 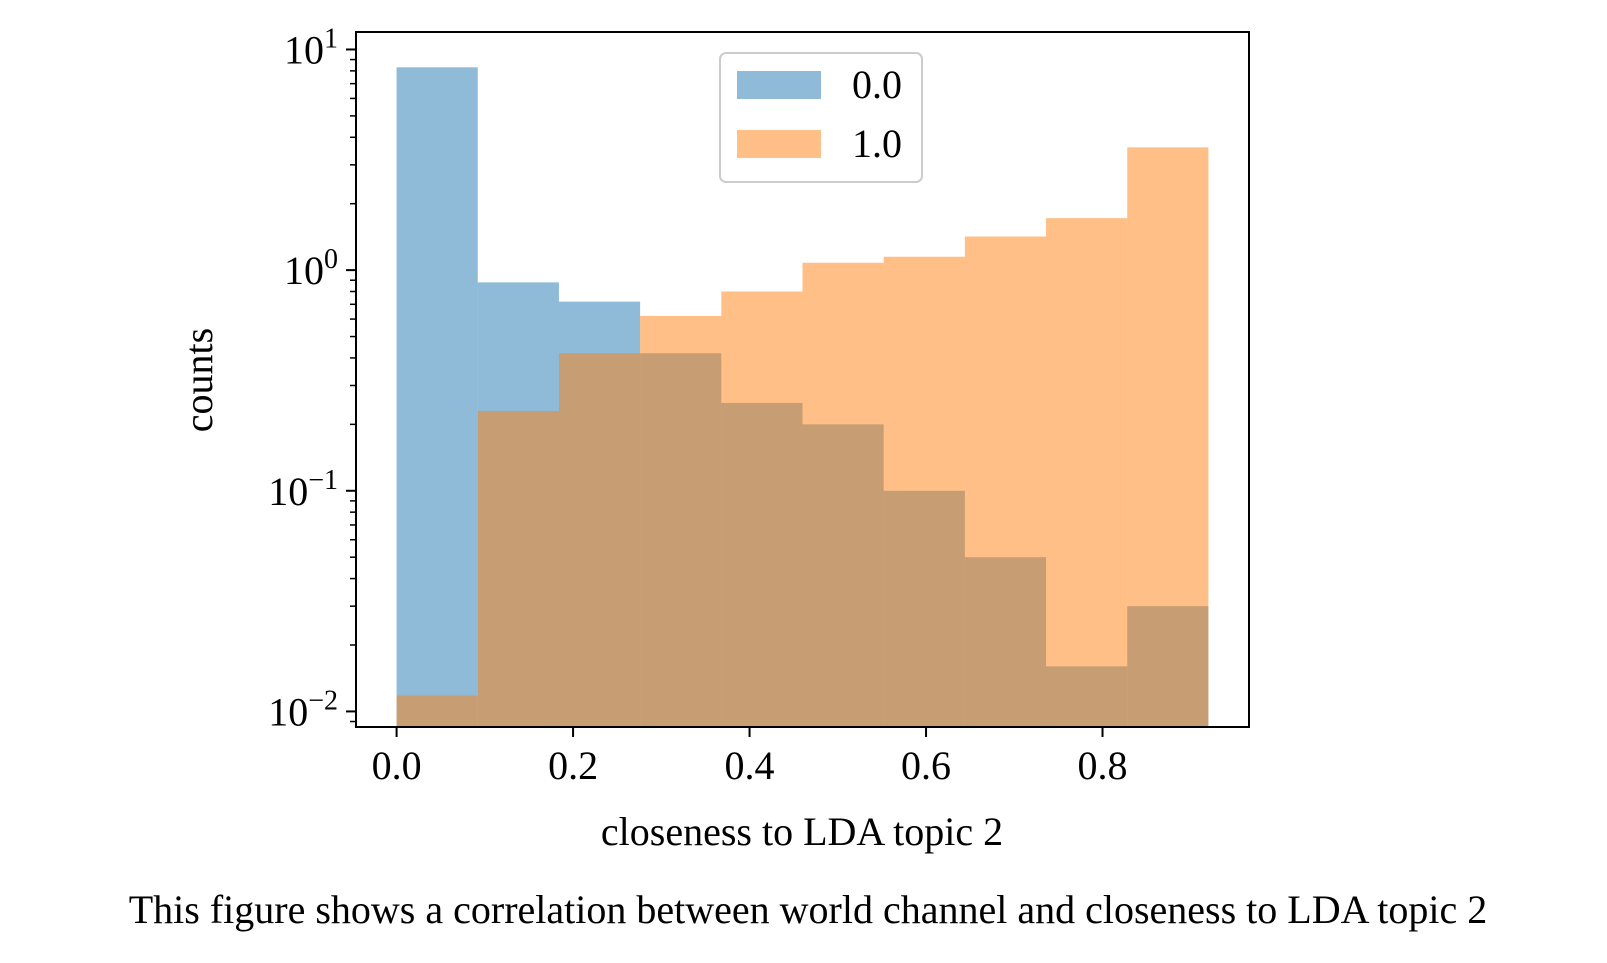 What do you see at coordinates (198, 380) in the screenshot?
I see `y-axis-label: counts` at bounding box center [198, 380].